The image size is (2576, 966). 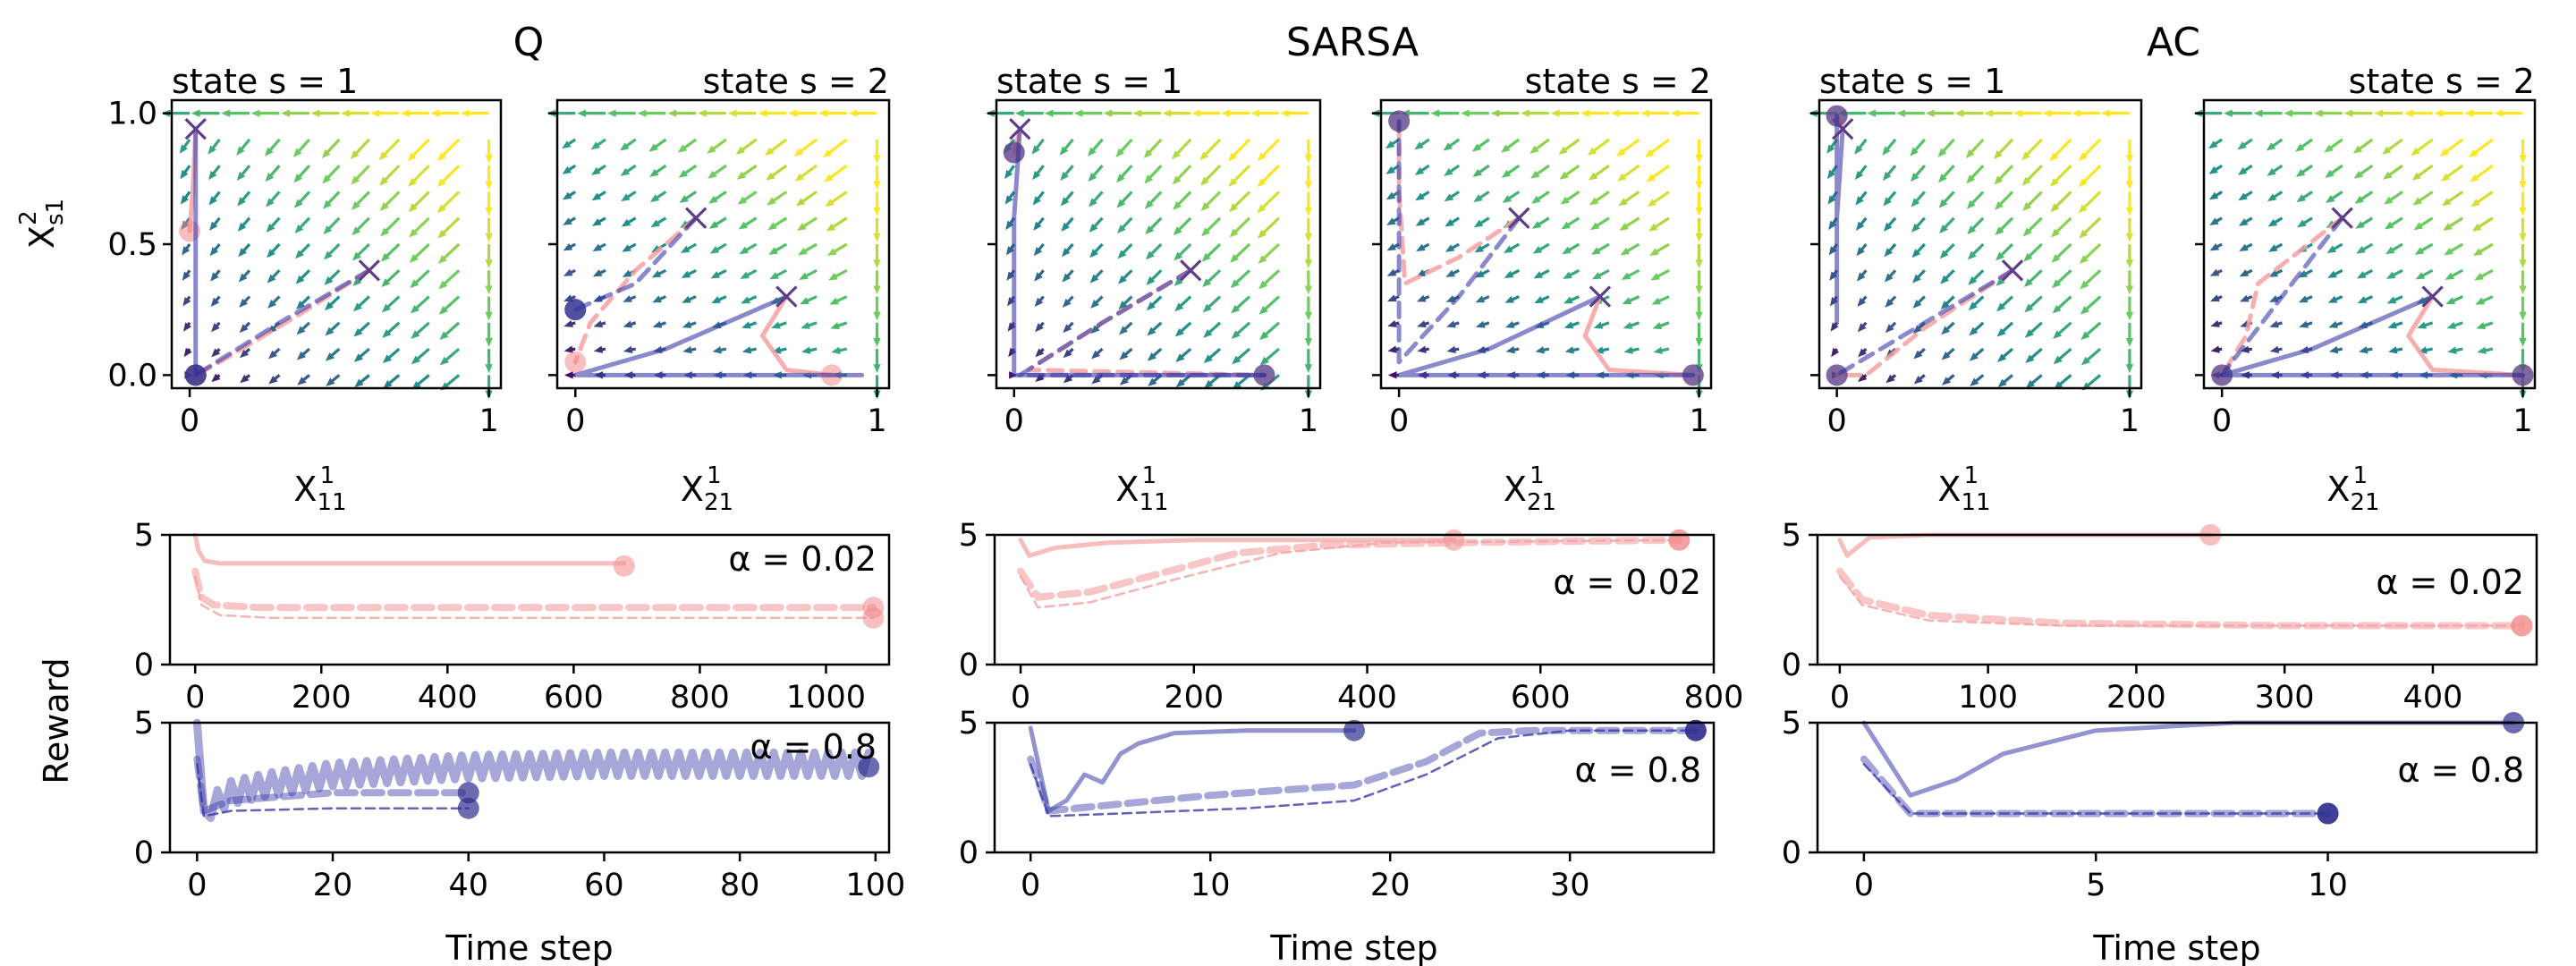 What do you see at coordinates (2364, 502) in the screenshot?
I see `phase-xlabel-sub: 21` at bounding box center [2364, 502].